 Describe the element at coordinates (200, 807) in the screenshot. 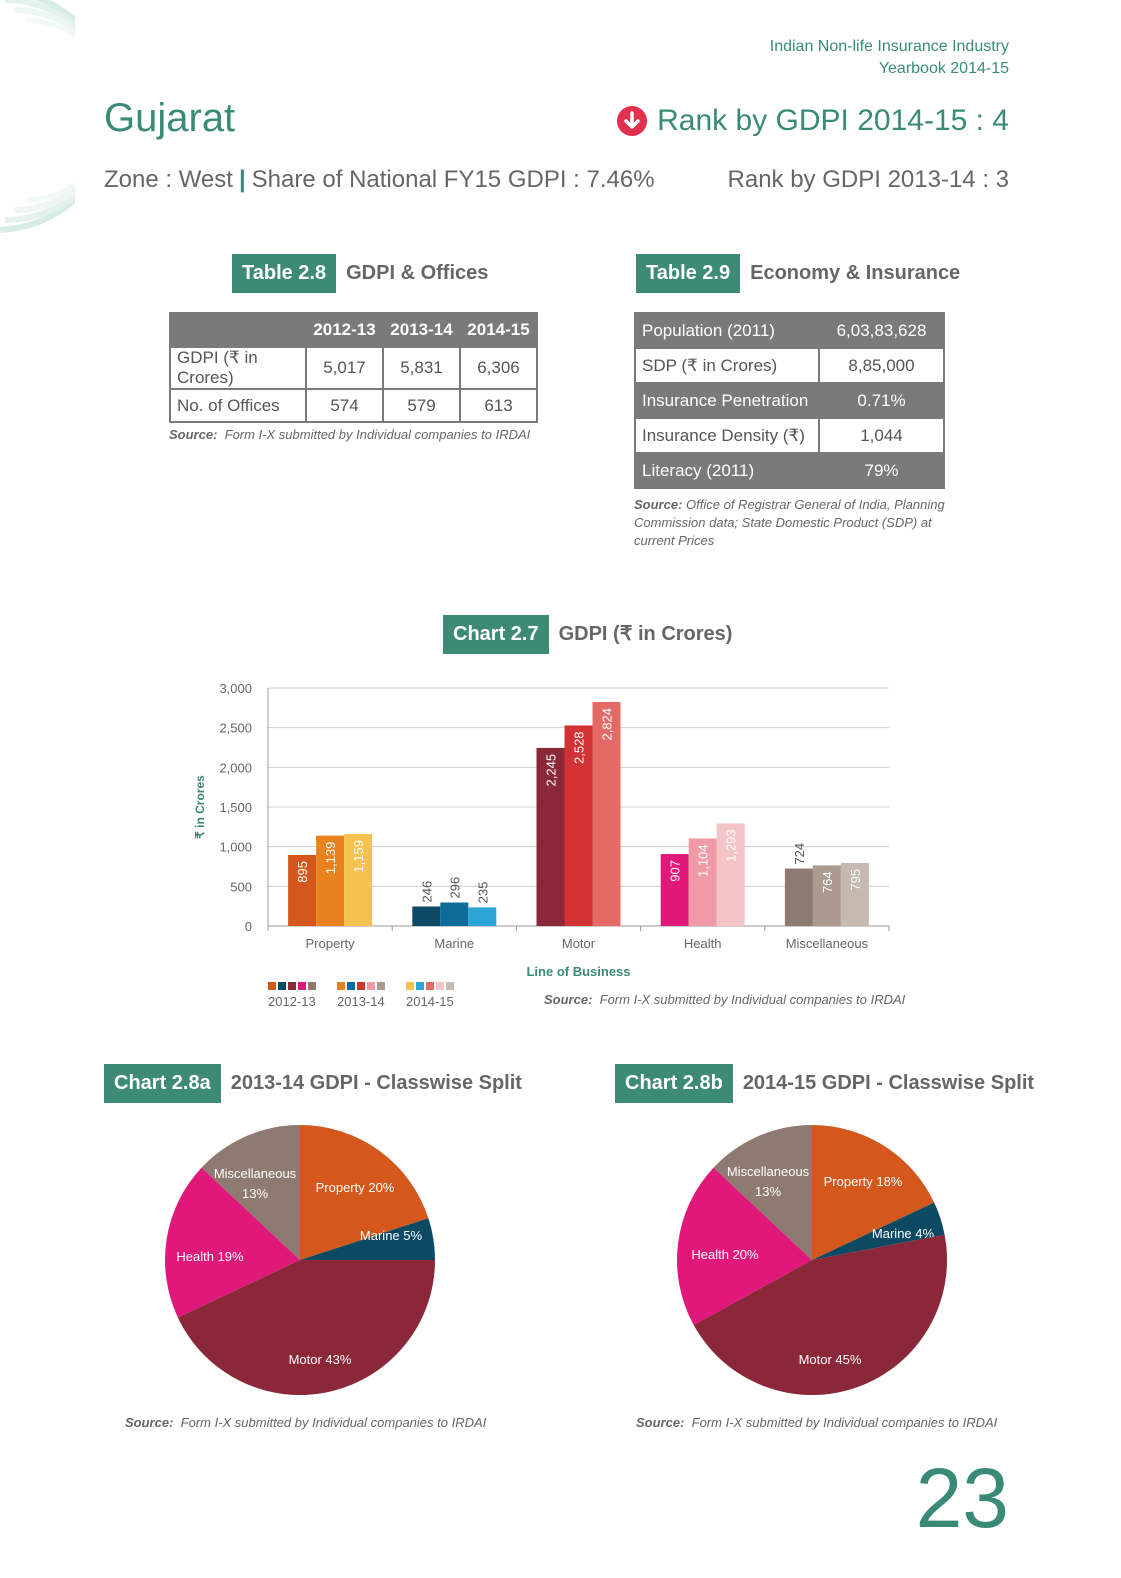

I see `y-axis-title: ₹ in Crores` at that location.